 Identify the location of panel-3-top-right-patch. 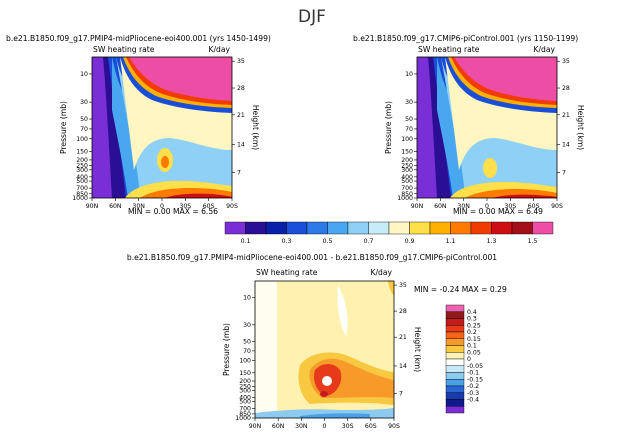
(391, 288).